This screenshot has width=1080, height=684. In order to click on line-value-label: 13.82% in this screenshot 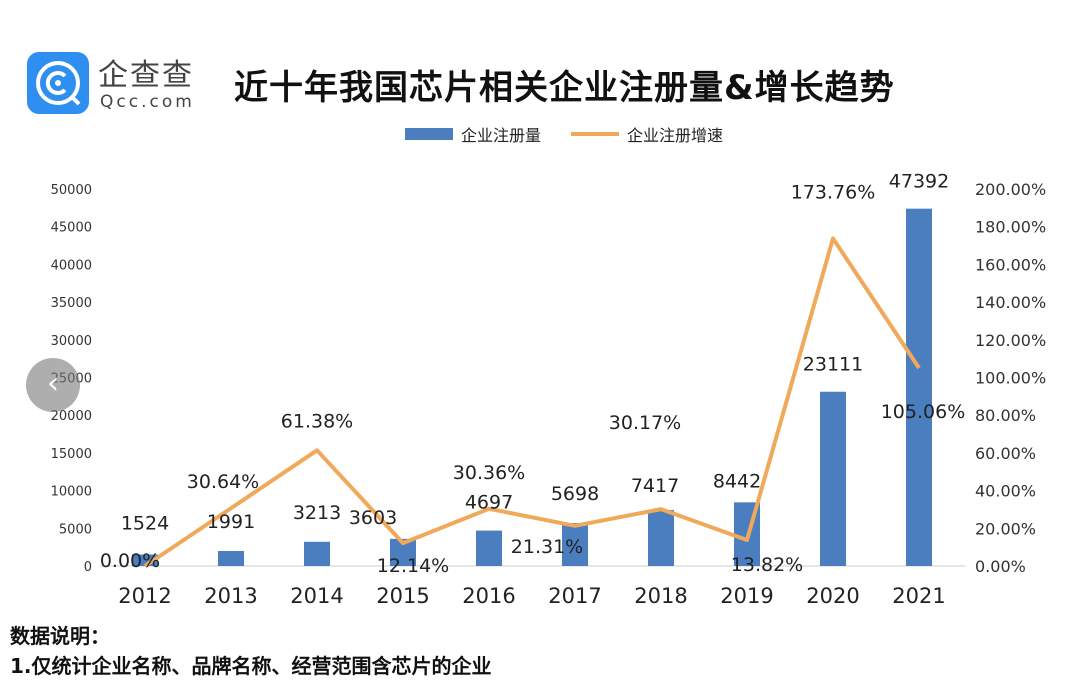, I will do `click(767, 565)`.